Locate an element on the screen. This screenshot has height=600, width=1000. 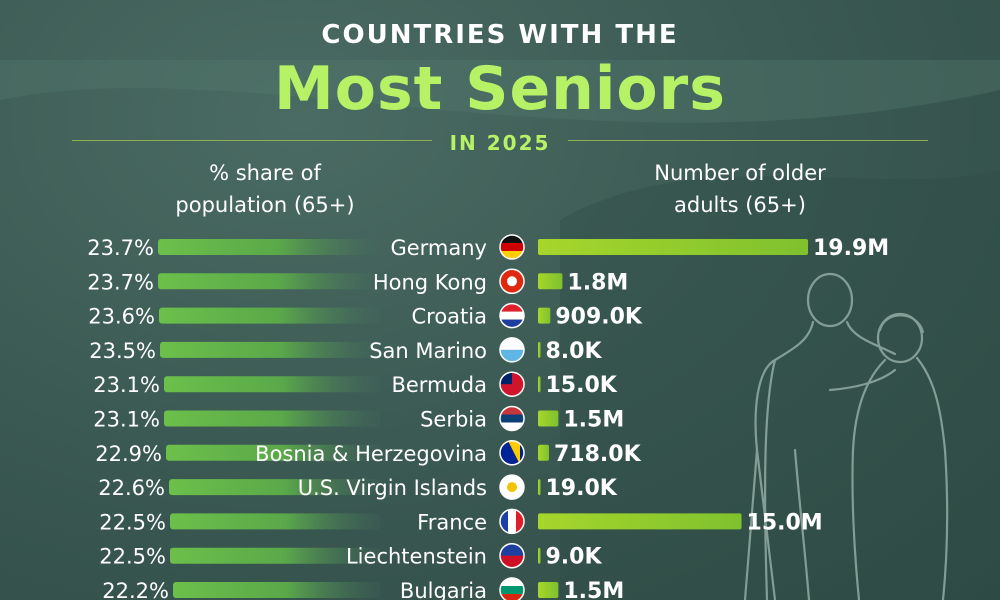
liechtenstein-flag-icon is located at coordinates (512, 555).